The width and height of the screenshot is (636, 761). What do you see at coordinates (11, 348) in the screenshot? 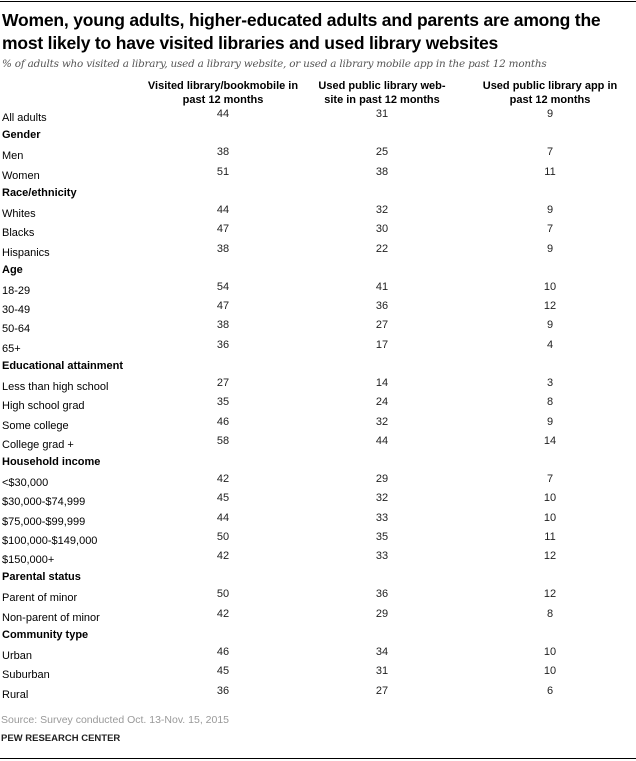
I see `row-label: 65+` at bounding box center [11, 348].